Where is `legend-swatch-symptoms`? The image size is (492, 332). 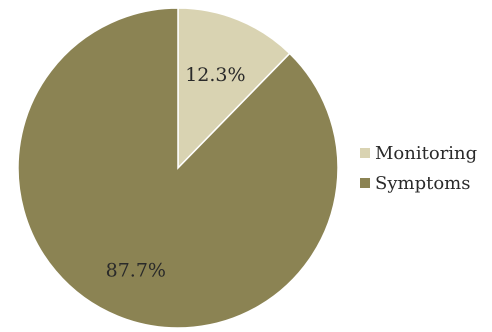 legend-swatch-symptoms is located at coordinates (365, 183).